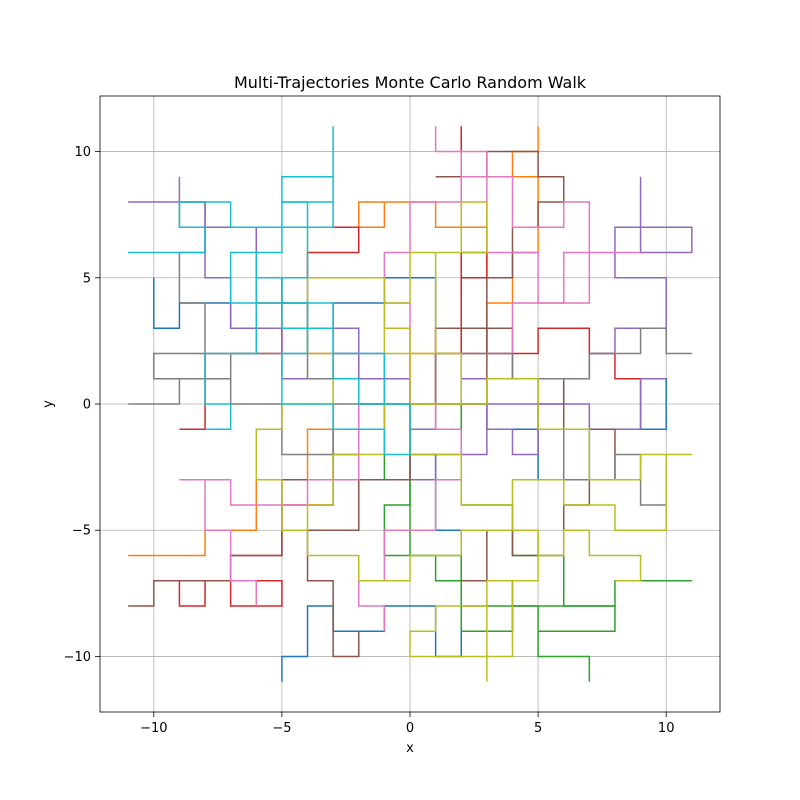 This screenshot has width=800, height=800. Describe the element at coordinates (48, 404) in the screenshot. I see `y-axis-label: y` at that location.